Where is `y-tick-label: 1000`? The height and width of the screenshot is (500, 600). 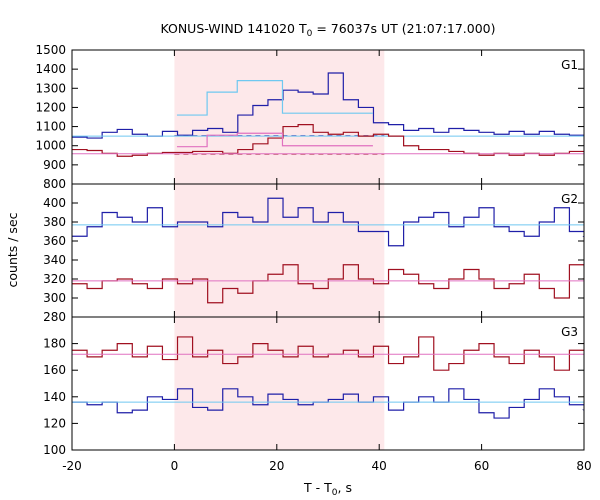
y-tick-label: 1000 is located at coordinates (50, 146).